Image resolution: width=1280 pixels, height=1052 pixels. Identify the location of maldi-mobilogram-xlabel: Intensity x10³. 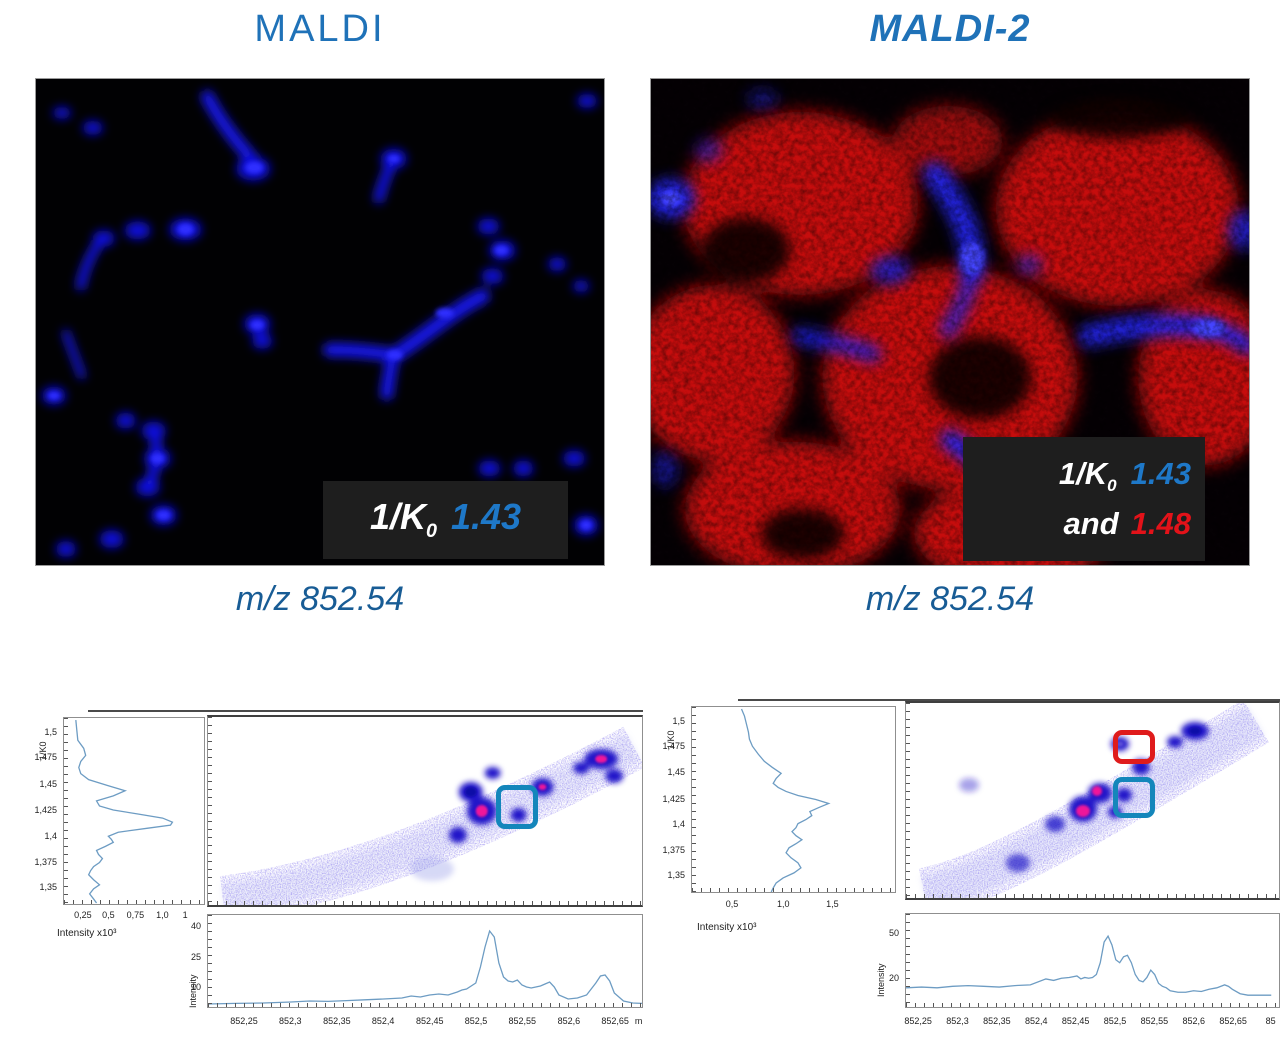
(87, 933).